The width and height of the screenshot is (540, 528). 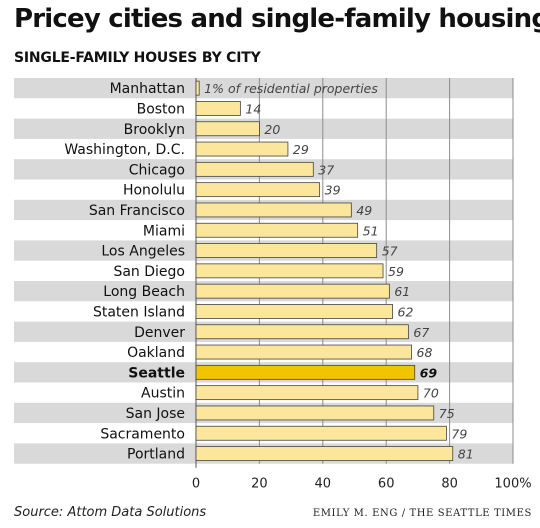 What do you see at coordinates (429, 372) in the screenshot?
I see `value-label: 69` at bounding box center [429, 372].